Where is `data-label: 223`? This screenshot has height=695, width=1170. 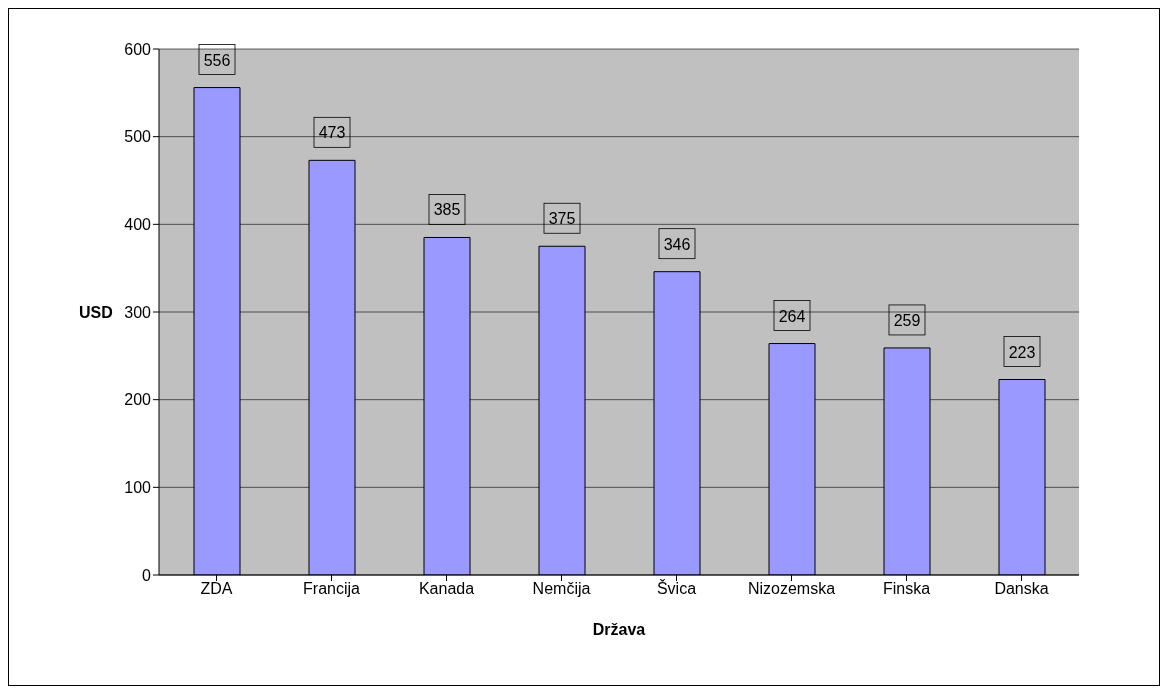
data-label: 223 is located at coordinates (1022, 352).